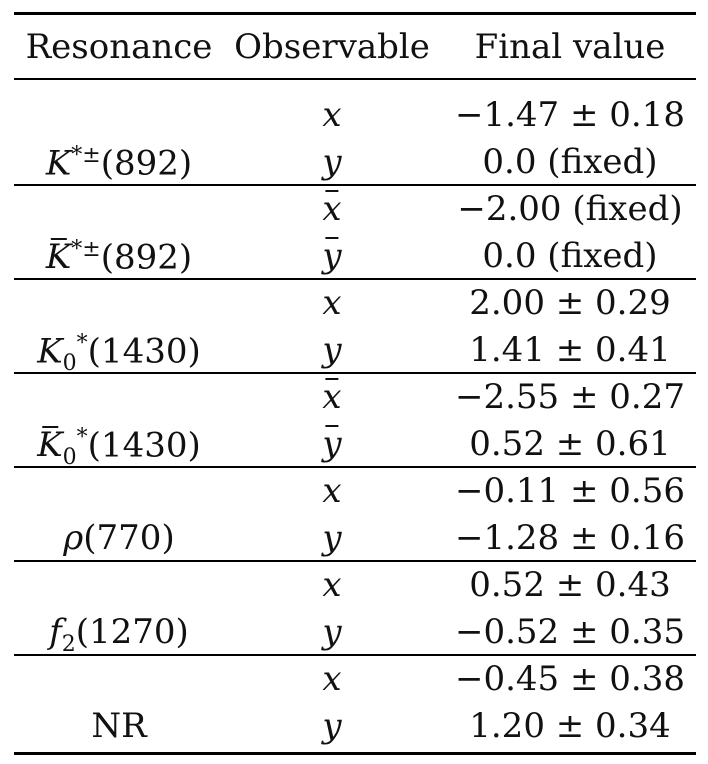  Describe the element at coordinates (132, 632) in the screenshot. I see `resonance-mass: (1270)` at that location.